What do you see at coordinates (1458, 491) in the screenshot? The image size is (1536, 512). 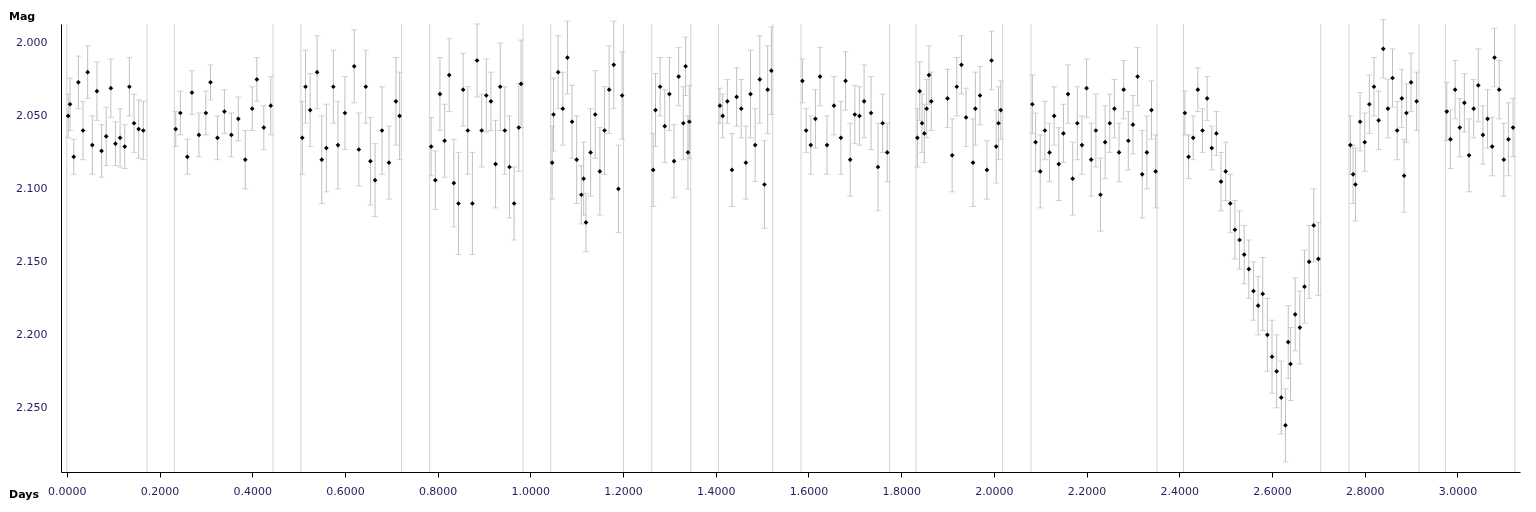 I see `x-tick-label: 3.0000` at bounding box center [1458, 491].